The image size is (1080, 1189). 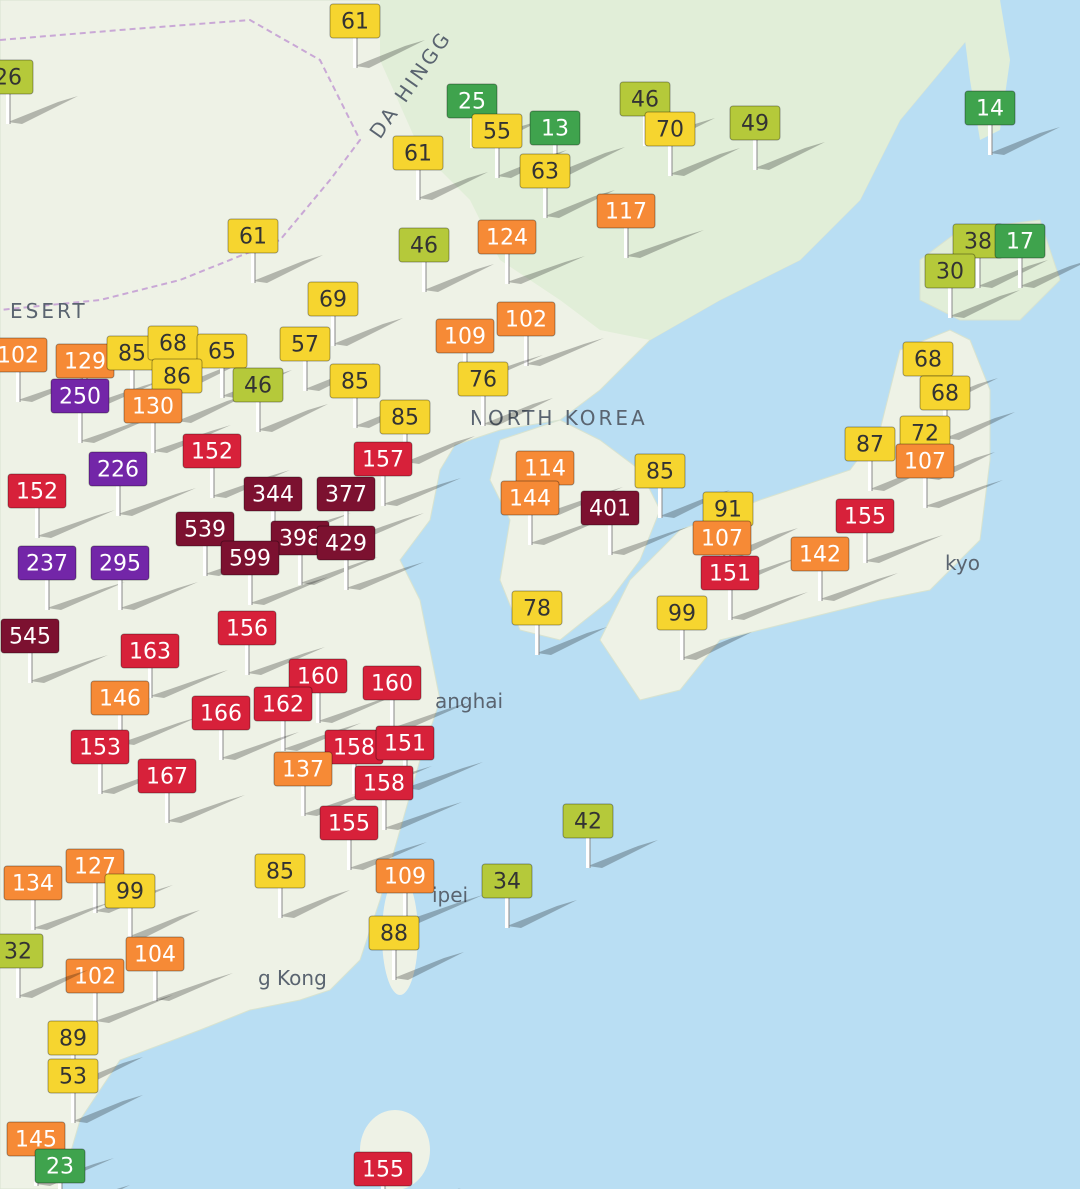 What do you see at coordinates (925, 434) in the screenshot?
I see `marker-value: 72` at bounding box center [925, 434].